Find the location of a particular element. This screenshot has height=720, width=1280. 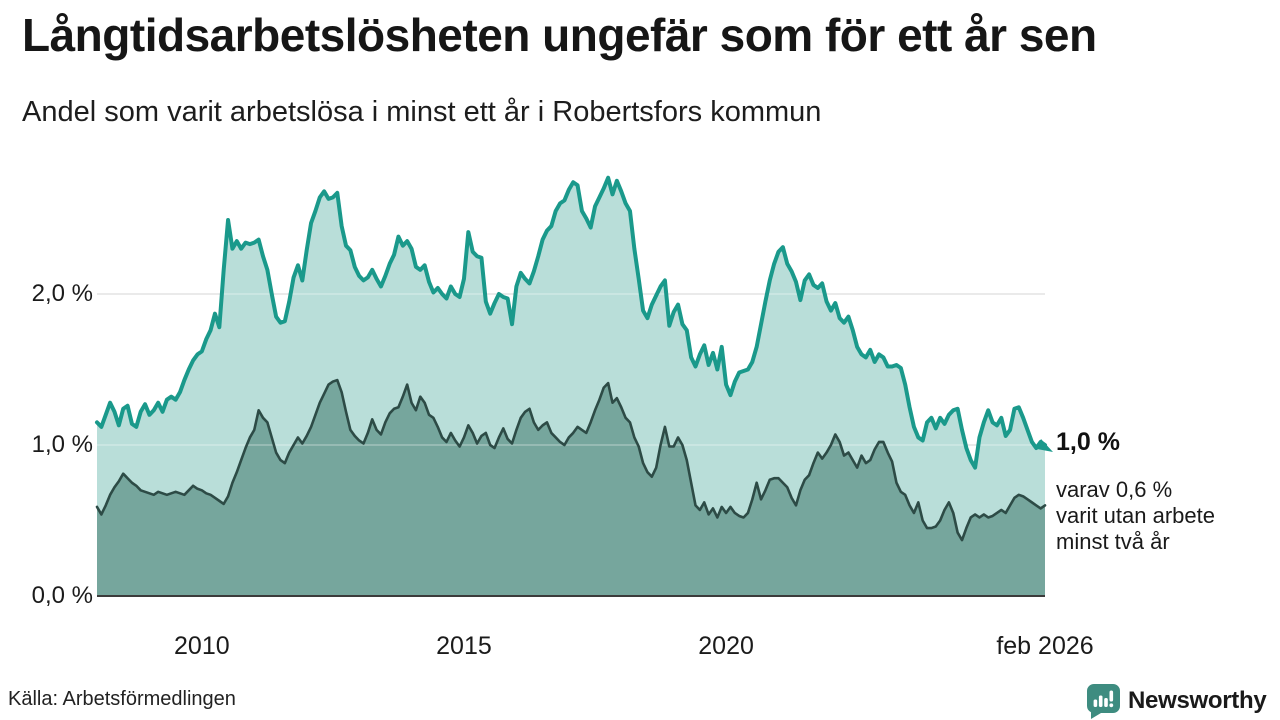

newsworthy-logo: Newsworthy is located at coordinates (1180, 701).